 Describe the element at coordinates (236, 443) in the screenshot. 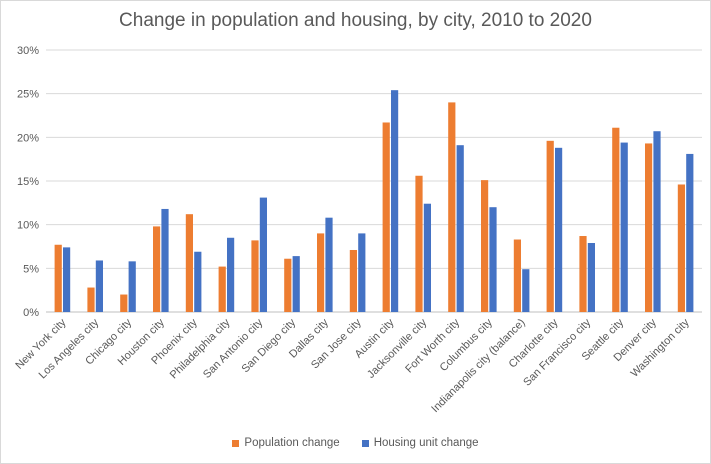

I see `legend-swatch-population` at that location.